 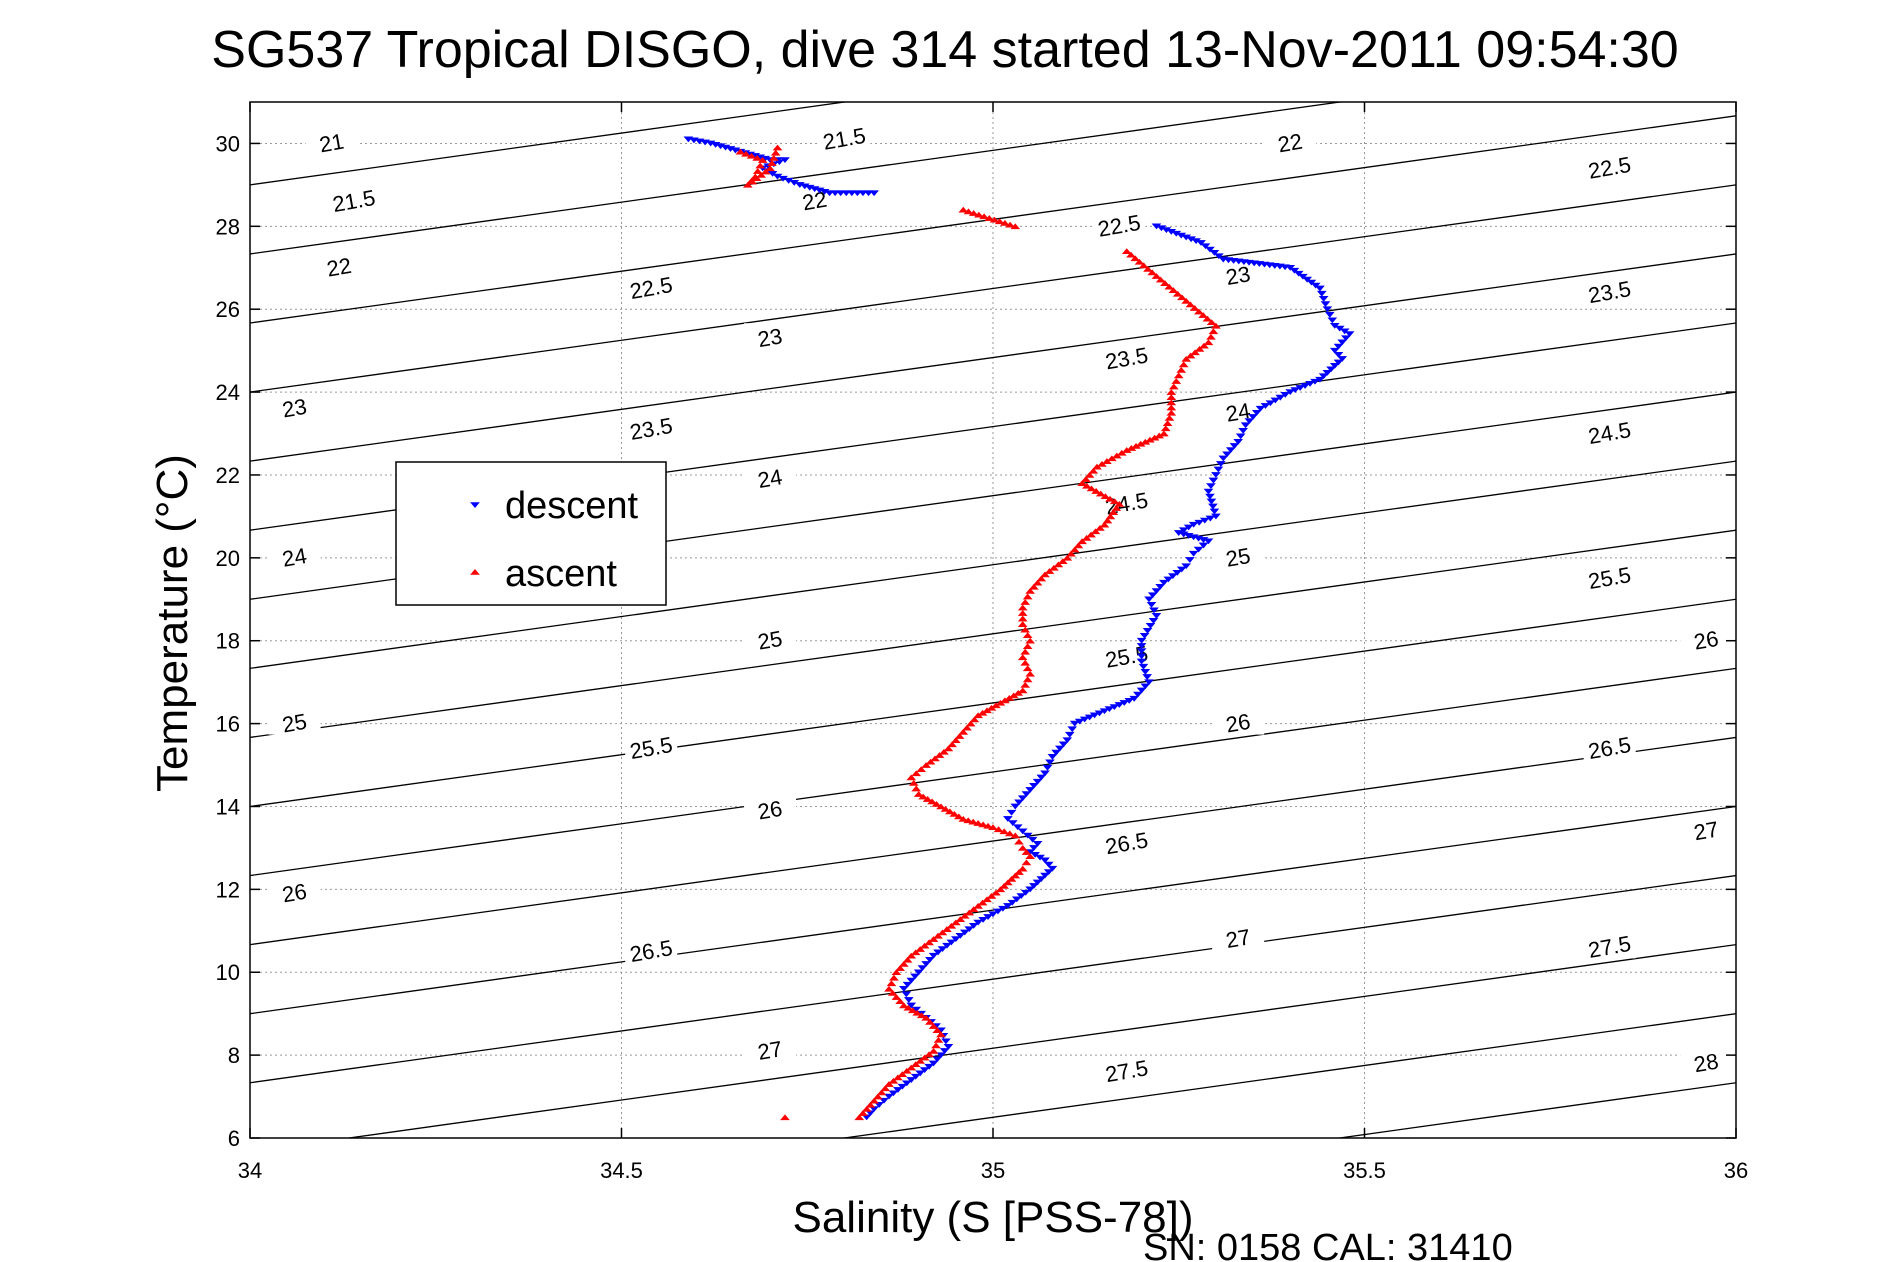 What do you see at coordinates (250, 1170) in the screenshot?
I see `x-tick-label: 34` at bounding box center [250, 1170].